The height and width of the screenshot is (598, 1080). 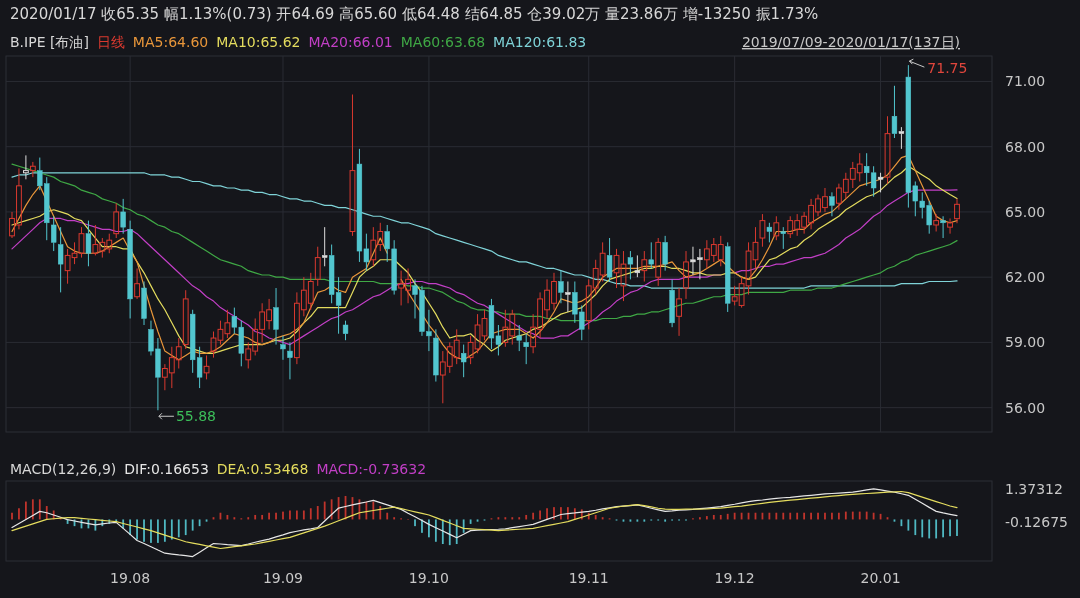 I want to click on y-tick-label: -0.12675, so click(x=1036, y=522).